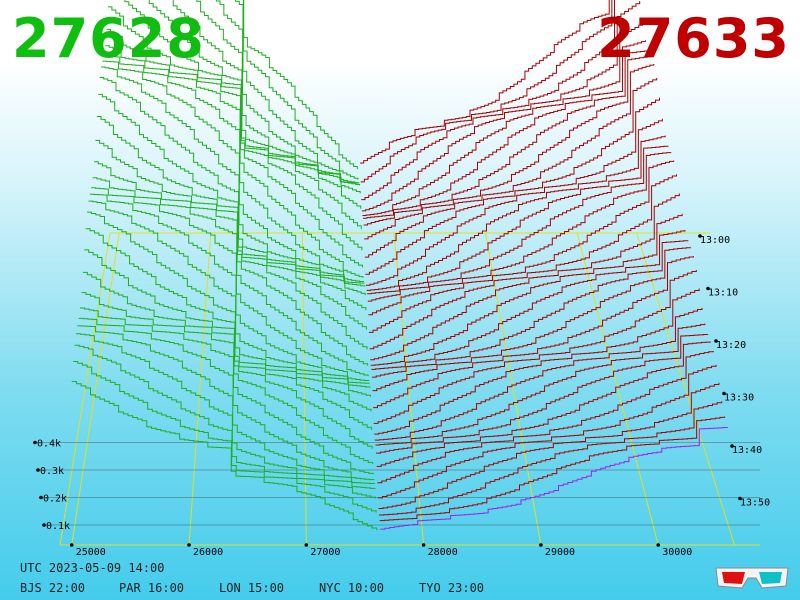  I want to click on bid-price: 27628, so click(108, 38).